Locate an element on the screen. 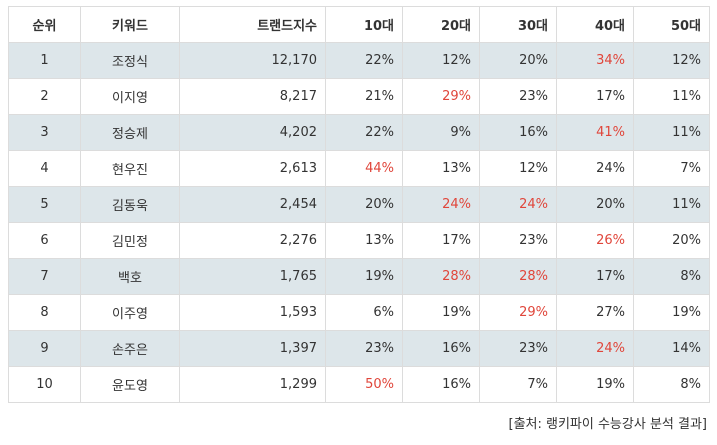 The height and width of the screenshot is (445, 717). table-row: 9 손주은 1,397 23% 16% 23% 24% 14% is located at coordinates (359, 348).